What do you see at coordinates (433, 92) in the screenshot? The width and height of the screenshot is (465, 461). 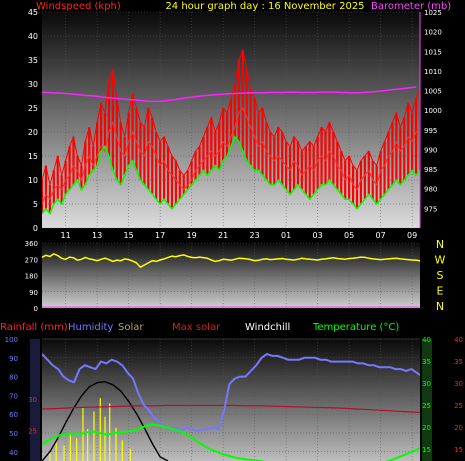 I see `baro-y-tick: 1005` at bounding box center [433, 92].